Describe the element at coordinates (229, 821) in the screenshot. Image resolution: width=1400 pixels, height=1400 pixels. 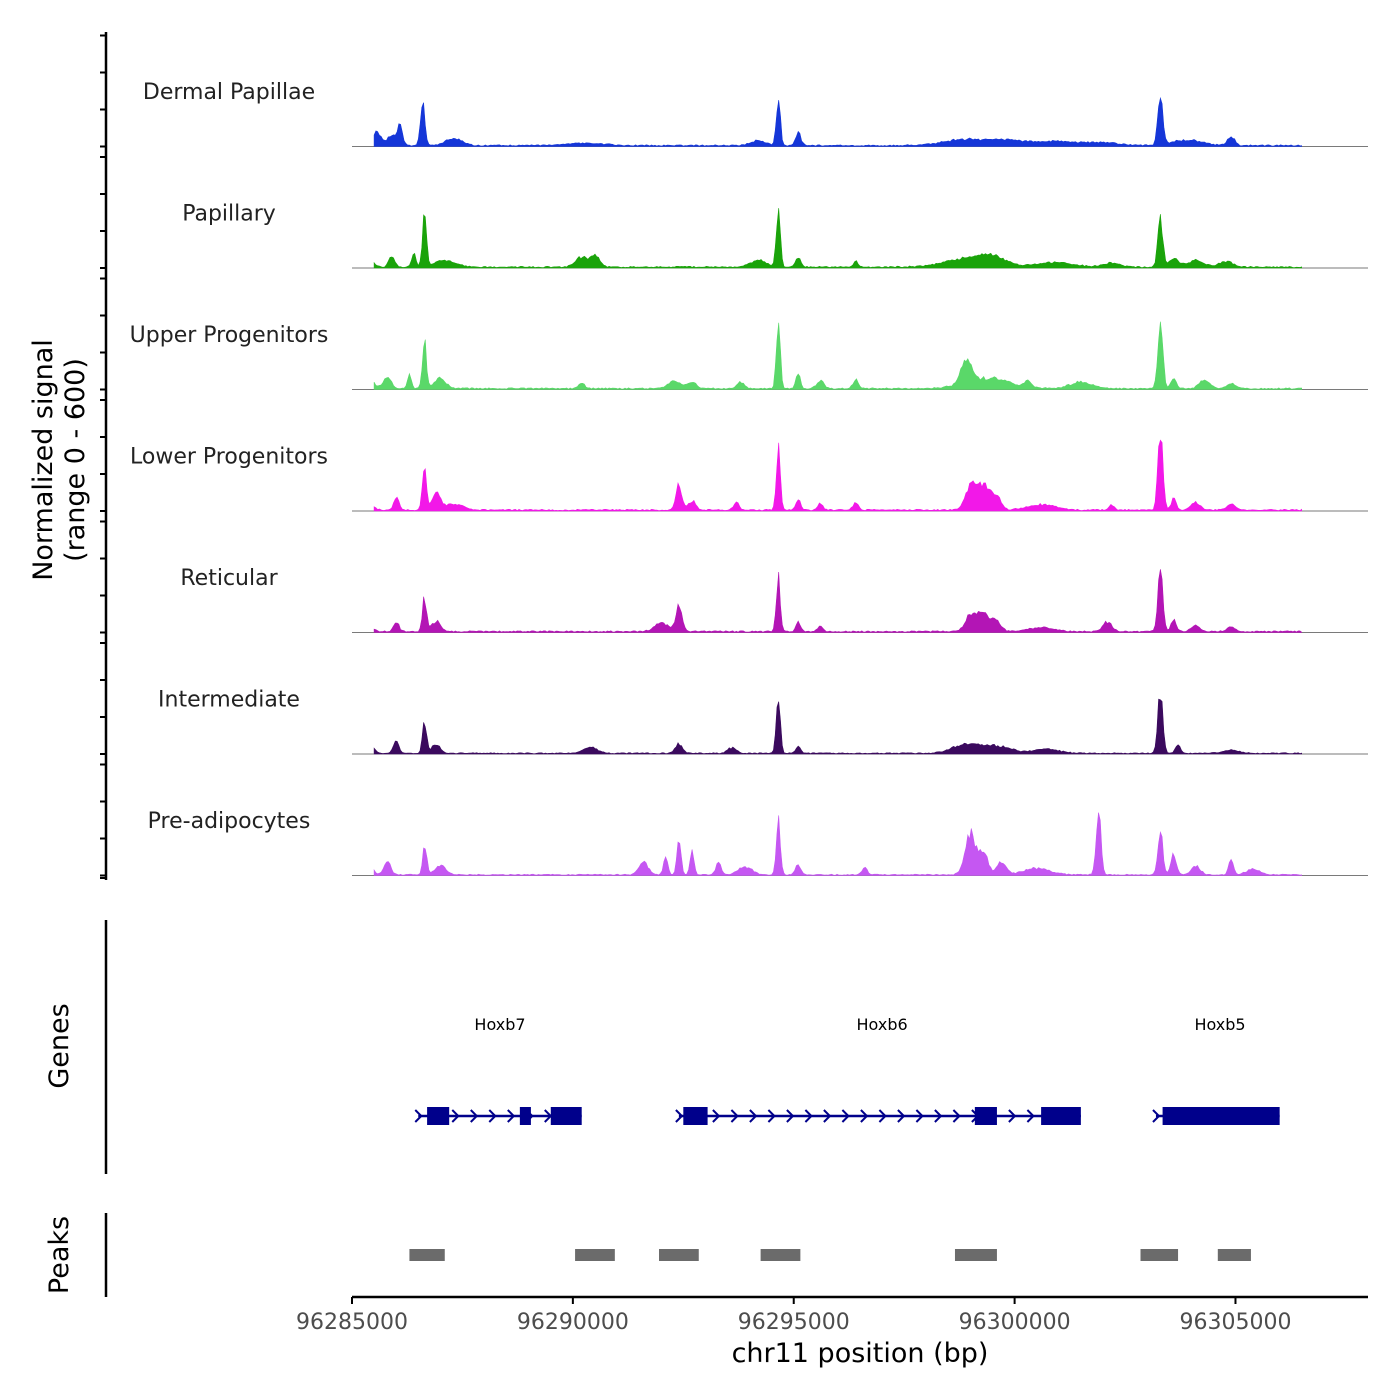
I see `track-label: Pre-adipocytes` at that location.